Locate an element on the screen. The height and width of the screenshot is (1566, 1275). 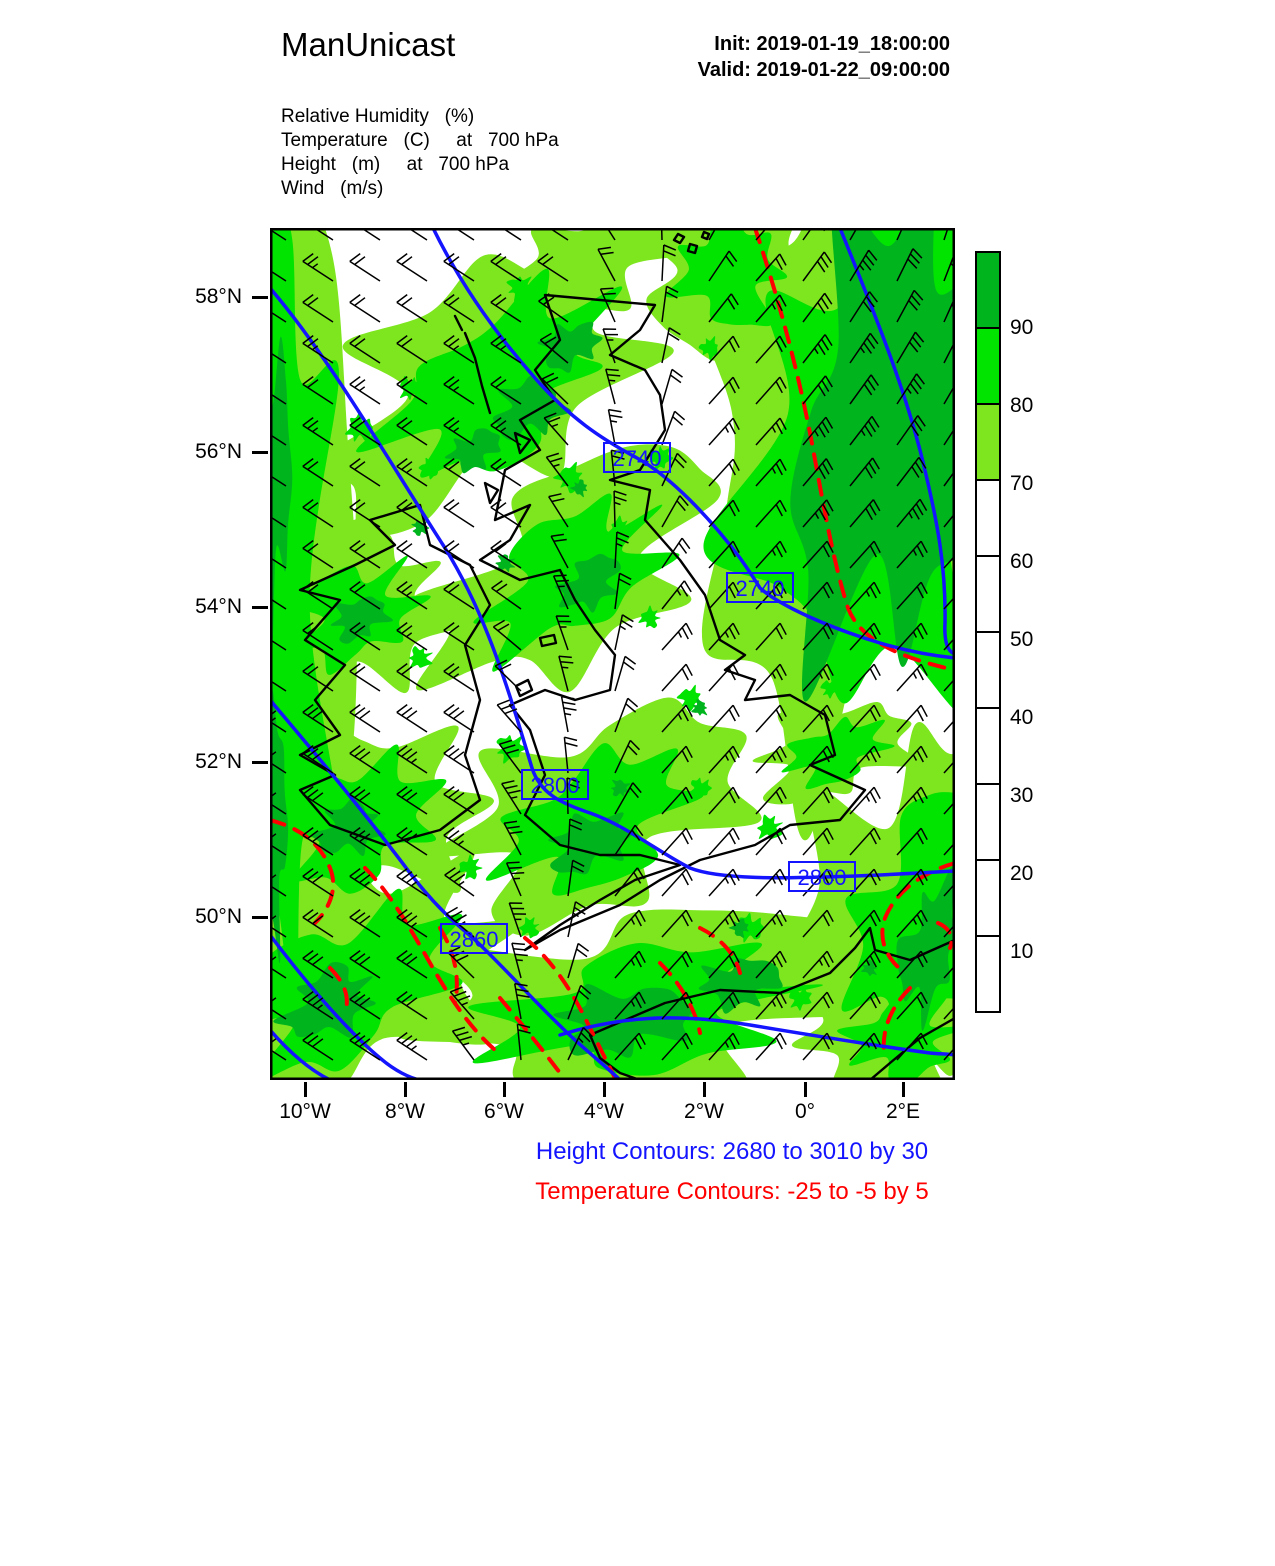
x-axis-label: 4°W is located at coordinates (604, 1111).